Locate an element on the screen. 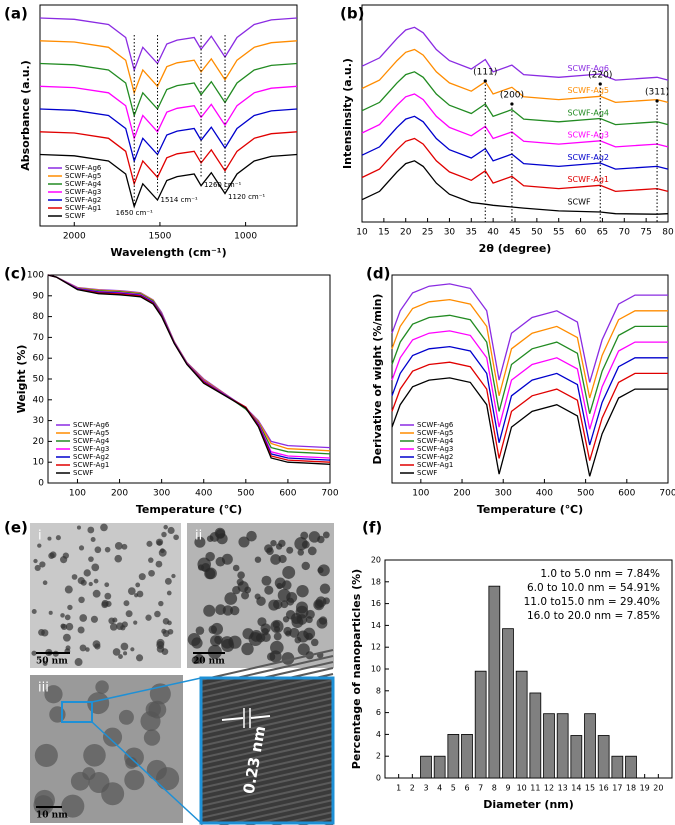 The image size is (675, 825). y-tick-label: 0 is located at coordinates (41, 484).